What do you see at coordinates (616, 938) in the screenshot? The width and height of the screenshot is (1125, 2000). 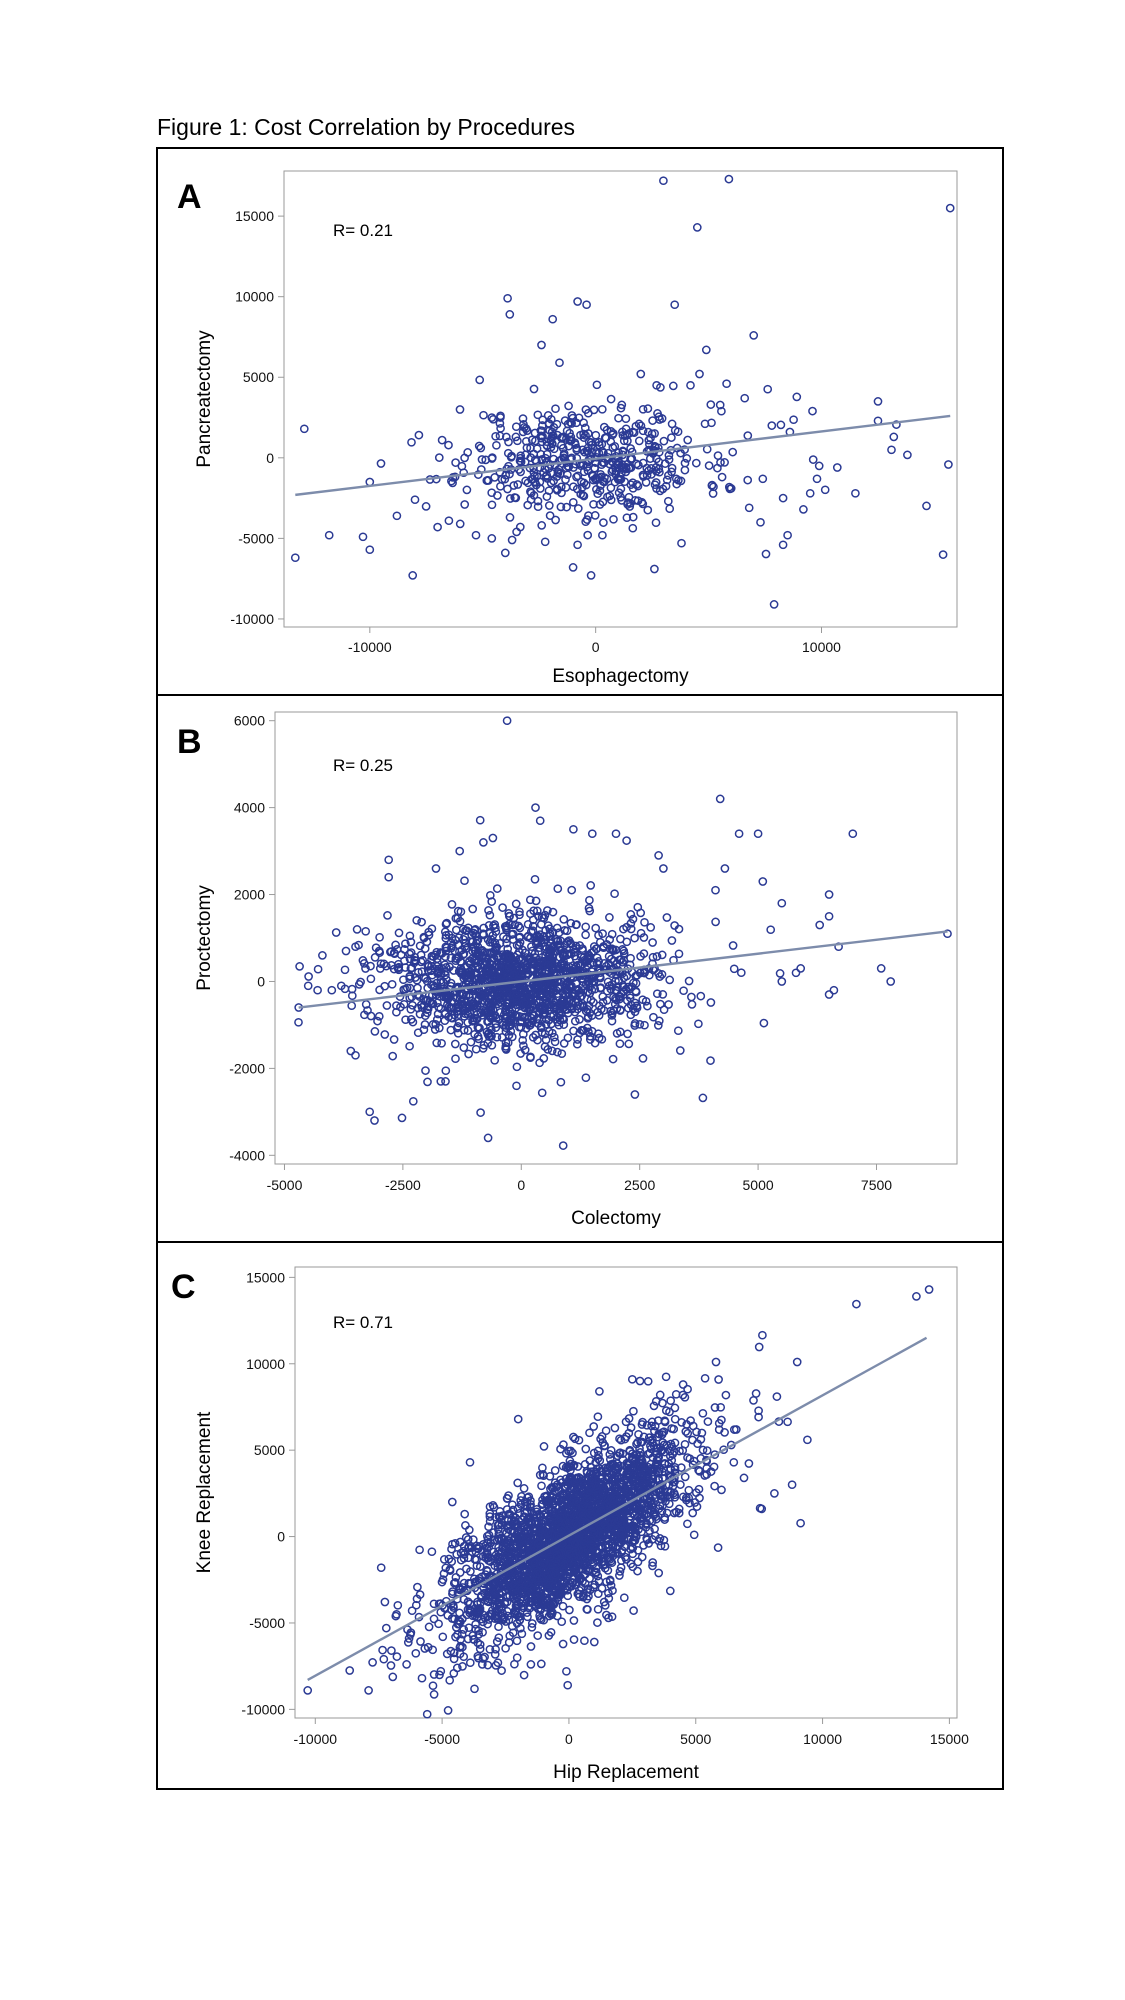 I see `plot-frame` at bounding box center [616, 938].